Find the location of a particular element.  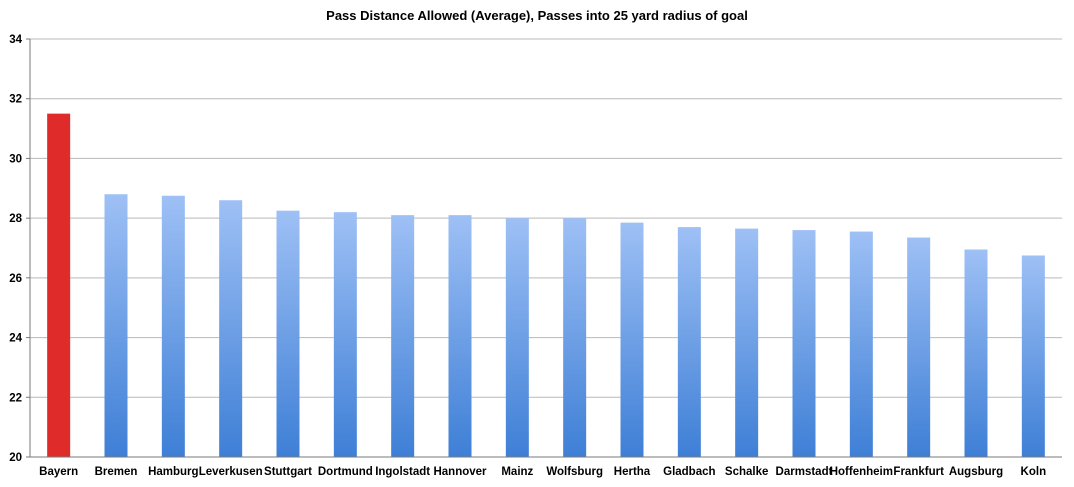

x-tick-label: Hertha is located at coordinates (632, 472).